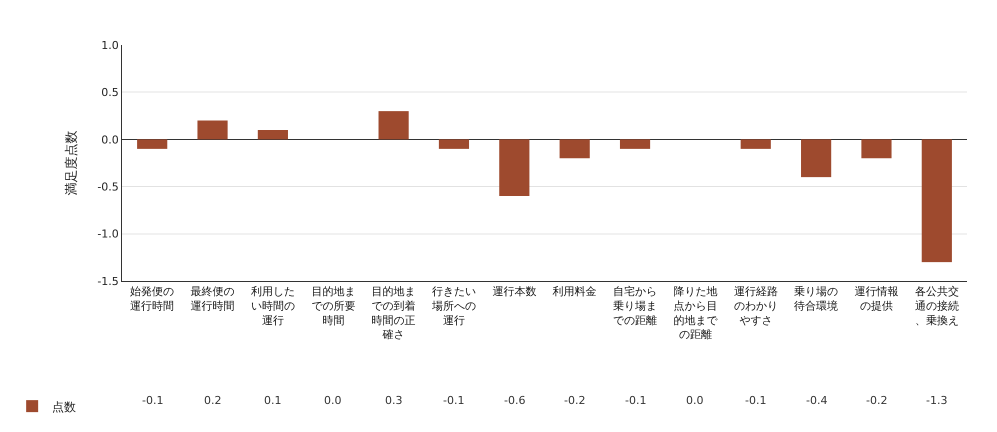 The width and height of the screenshot is (997, 432). I want to click on x-tick-label: 乗り場の待合環境, so click(816, 298).